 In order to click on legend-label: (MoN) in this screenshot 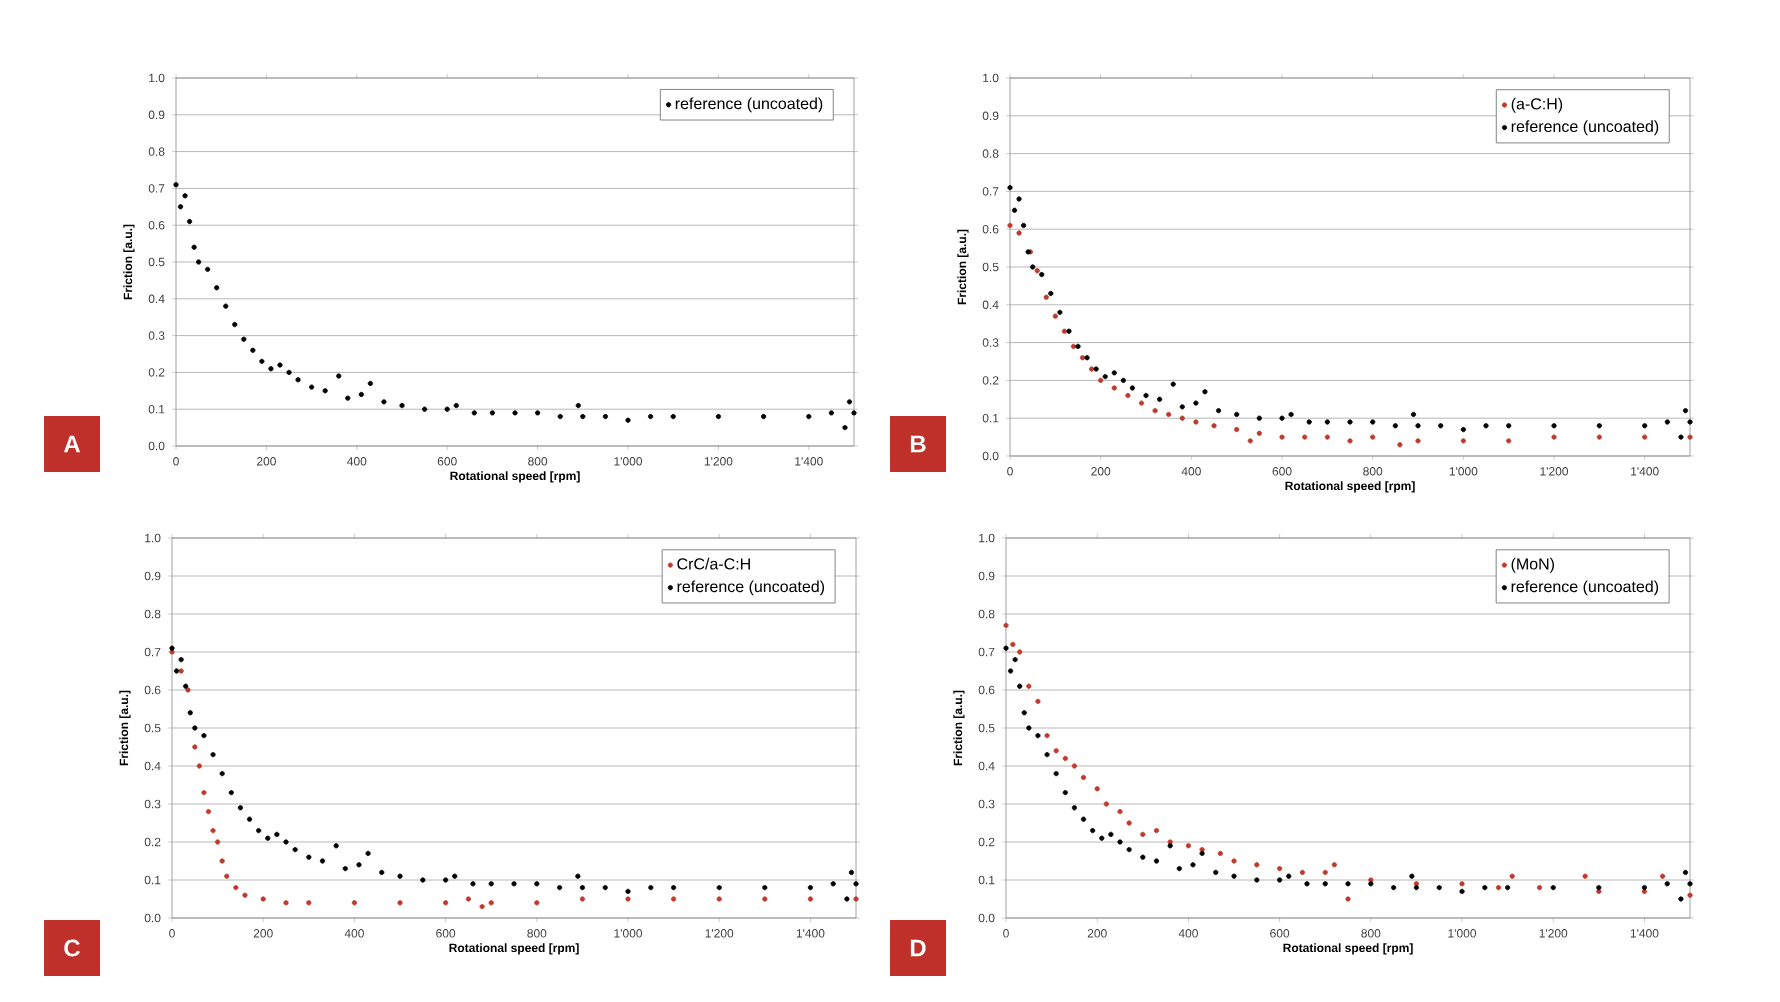, I will do `click(1532, 565)`.